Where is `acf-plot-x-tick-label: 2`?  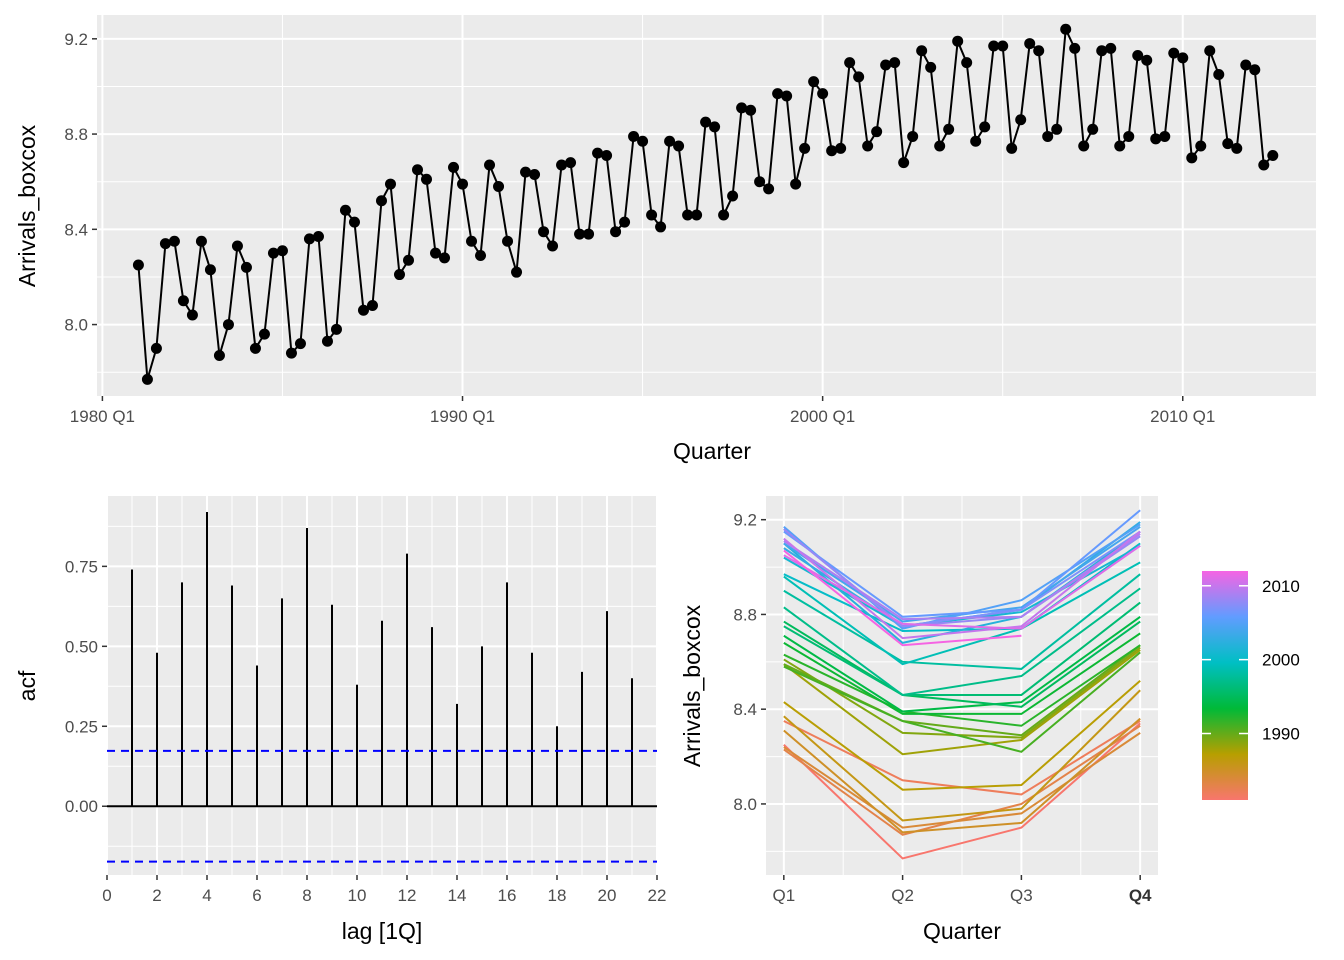
acf-plot-x-tick-label: 2 is located at coordinates (156, 895).